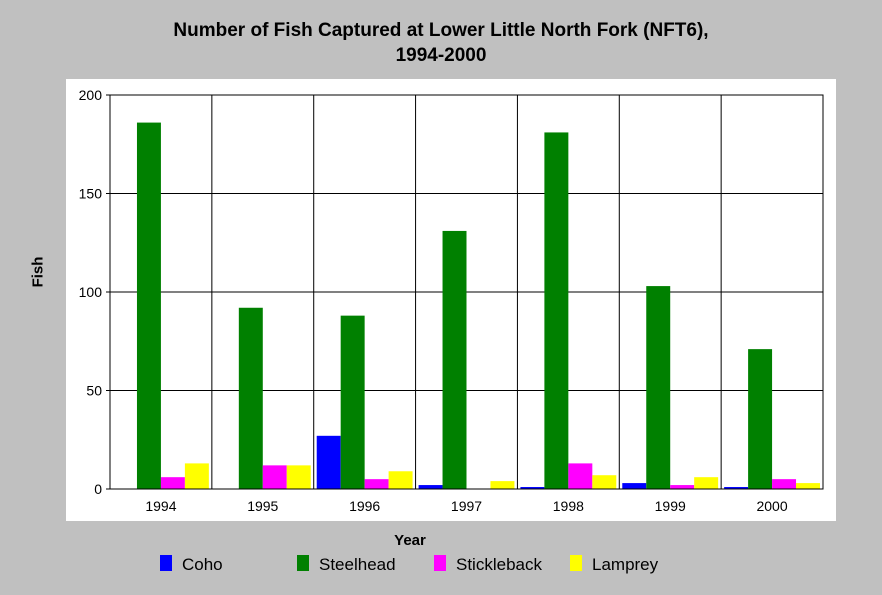 The width and height of the screenshot is (882, 595). I want to click on x-tick-label-1999: 1999, so click(670, 506).